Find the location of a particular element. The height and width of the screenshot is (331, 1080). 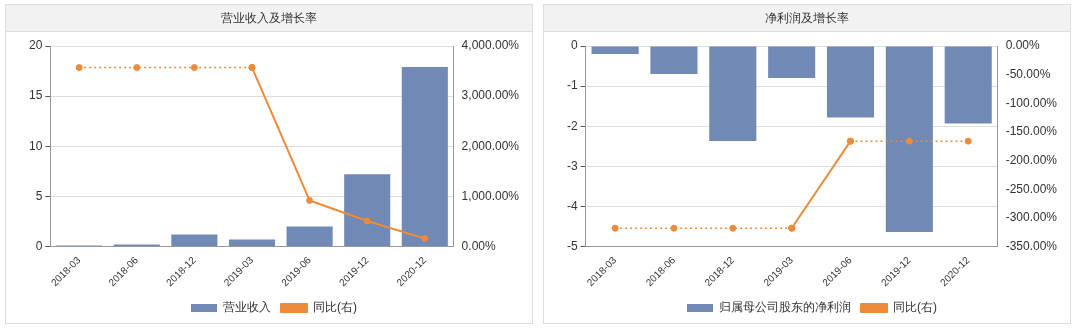

y2-tick-label: -200.00% is located at coordinates (1031, 159).